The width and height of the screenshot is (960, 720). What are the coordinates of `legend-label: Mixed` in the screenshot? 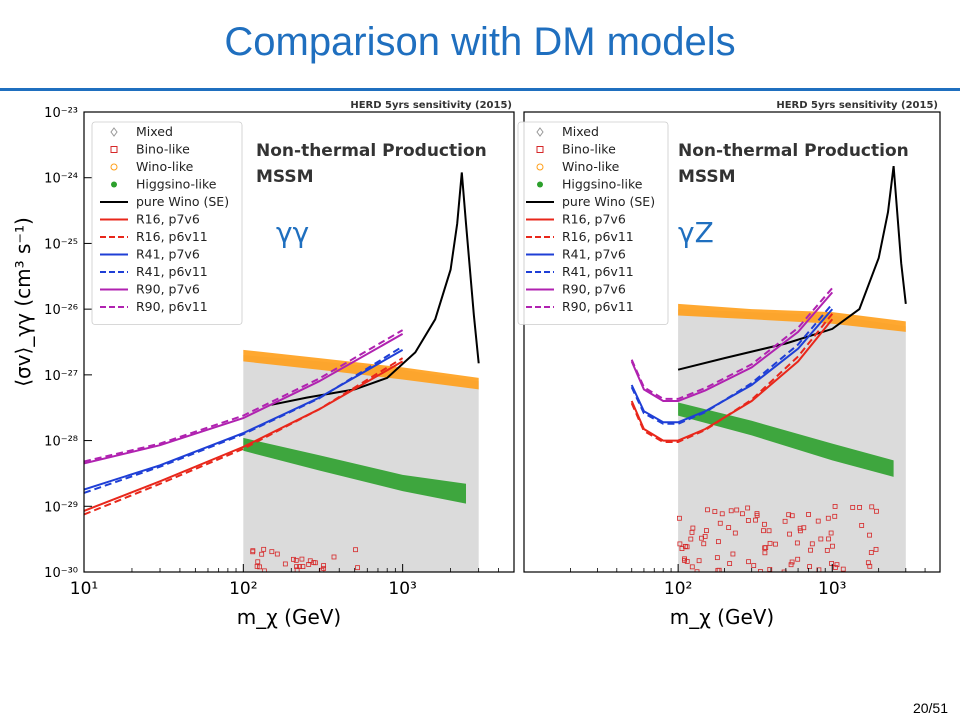 It's located at (580, 131).